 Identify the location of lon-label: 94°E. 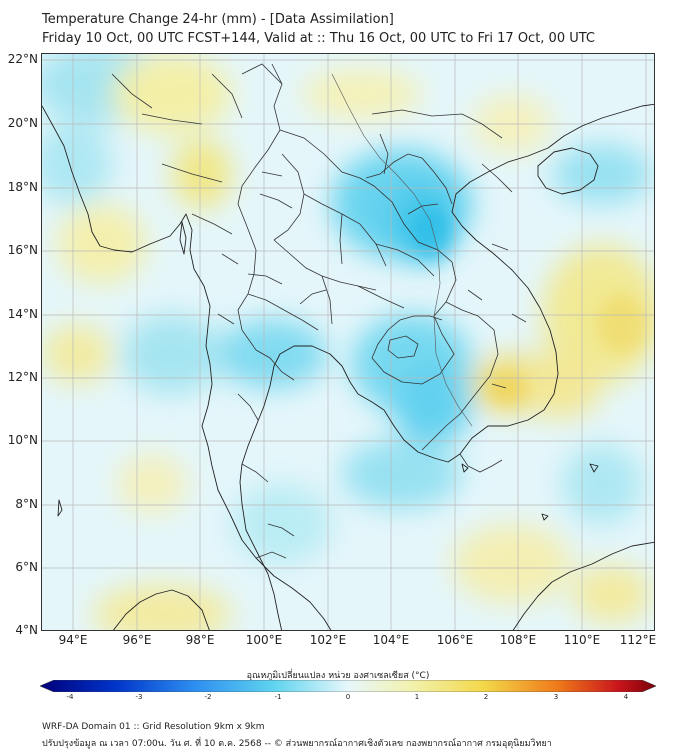
(73, 640).